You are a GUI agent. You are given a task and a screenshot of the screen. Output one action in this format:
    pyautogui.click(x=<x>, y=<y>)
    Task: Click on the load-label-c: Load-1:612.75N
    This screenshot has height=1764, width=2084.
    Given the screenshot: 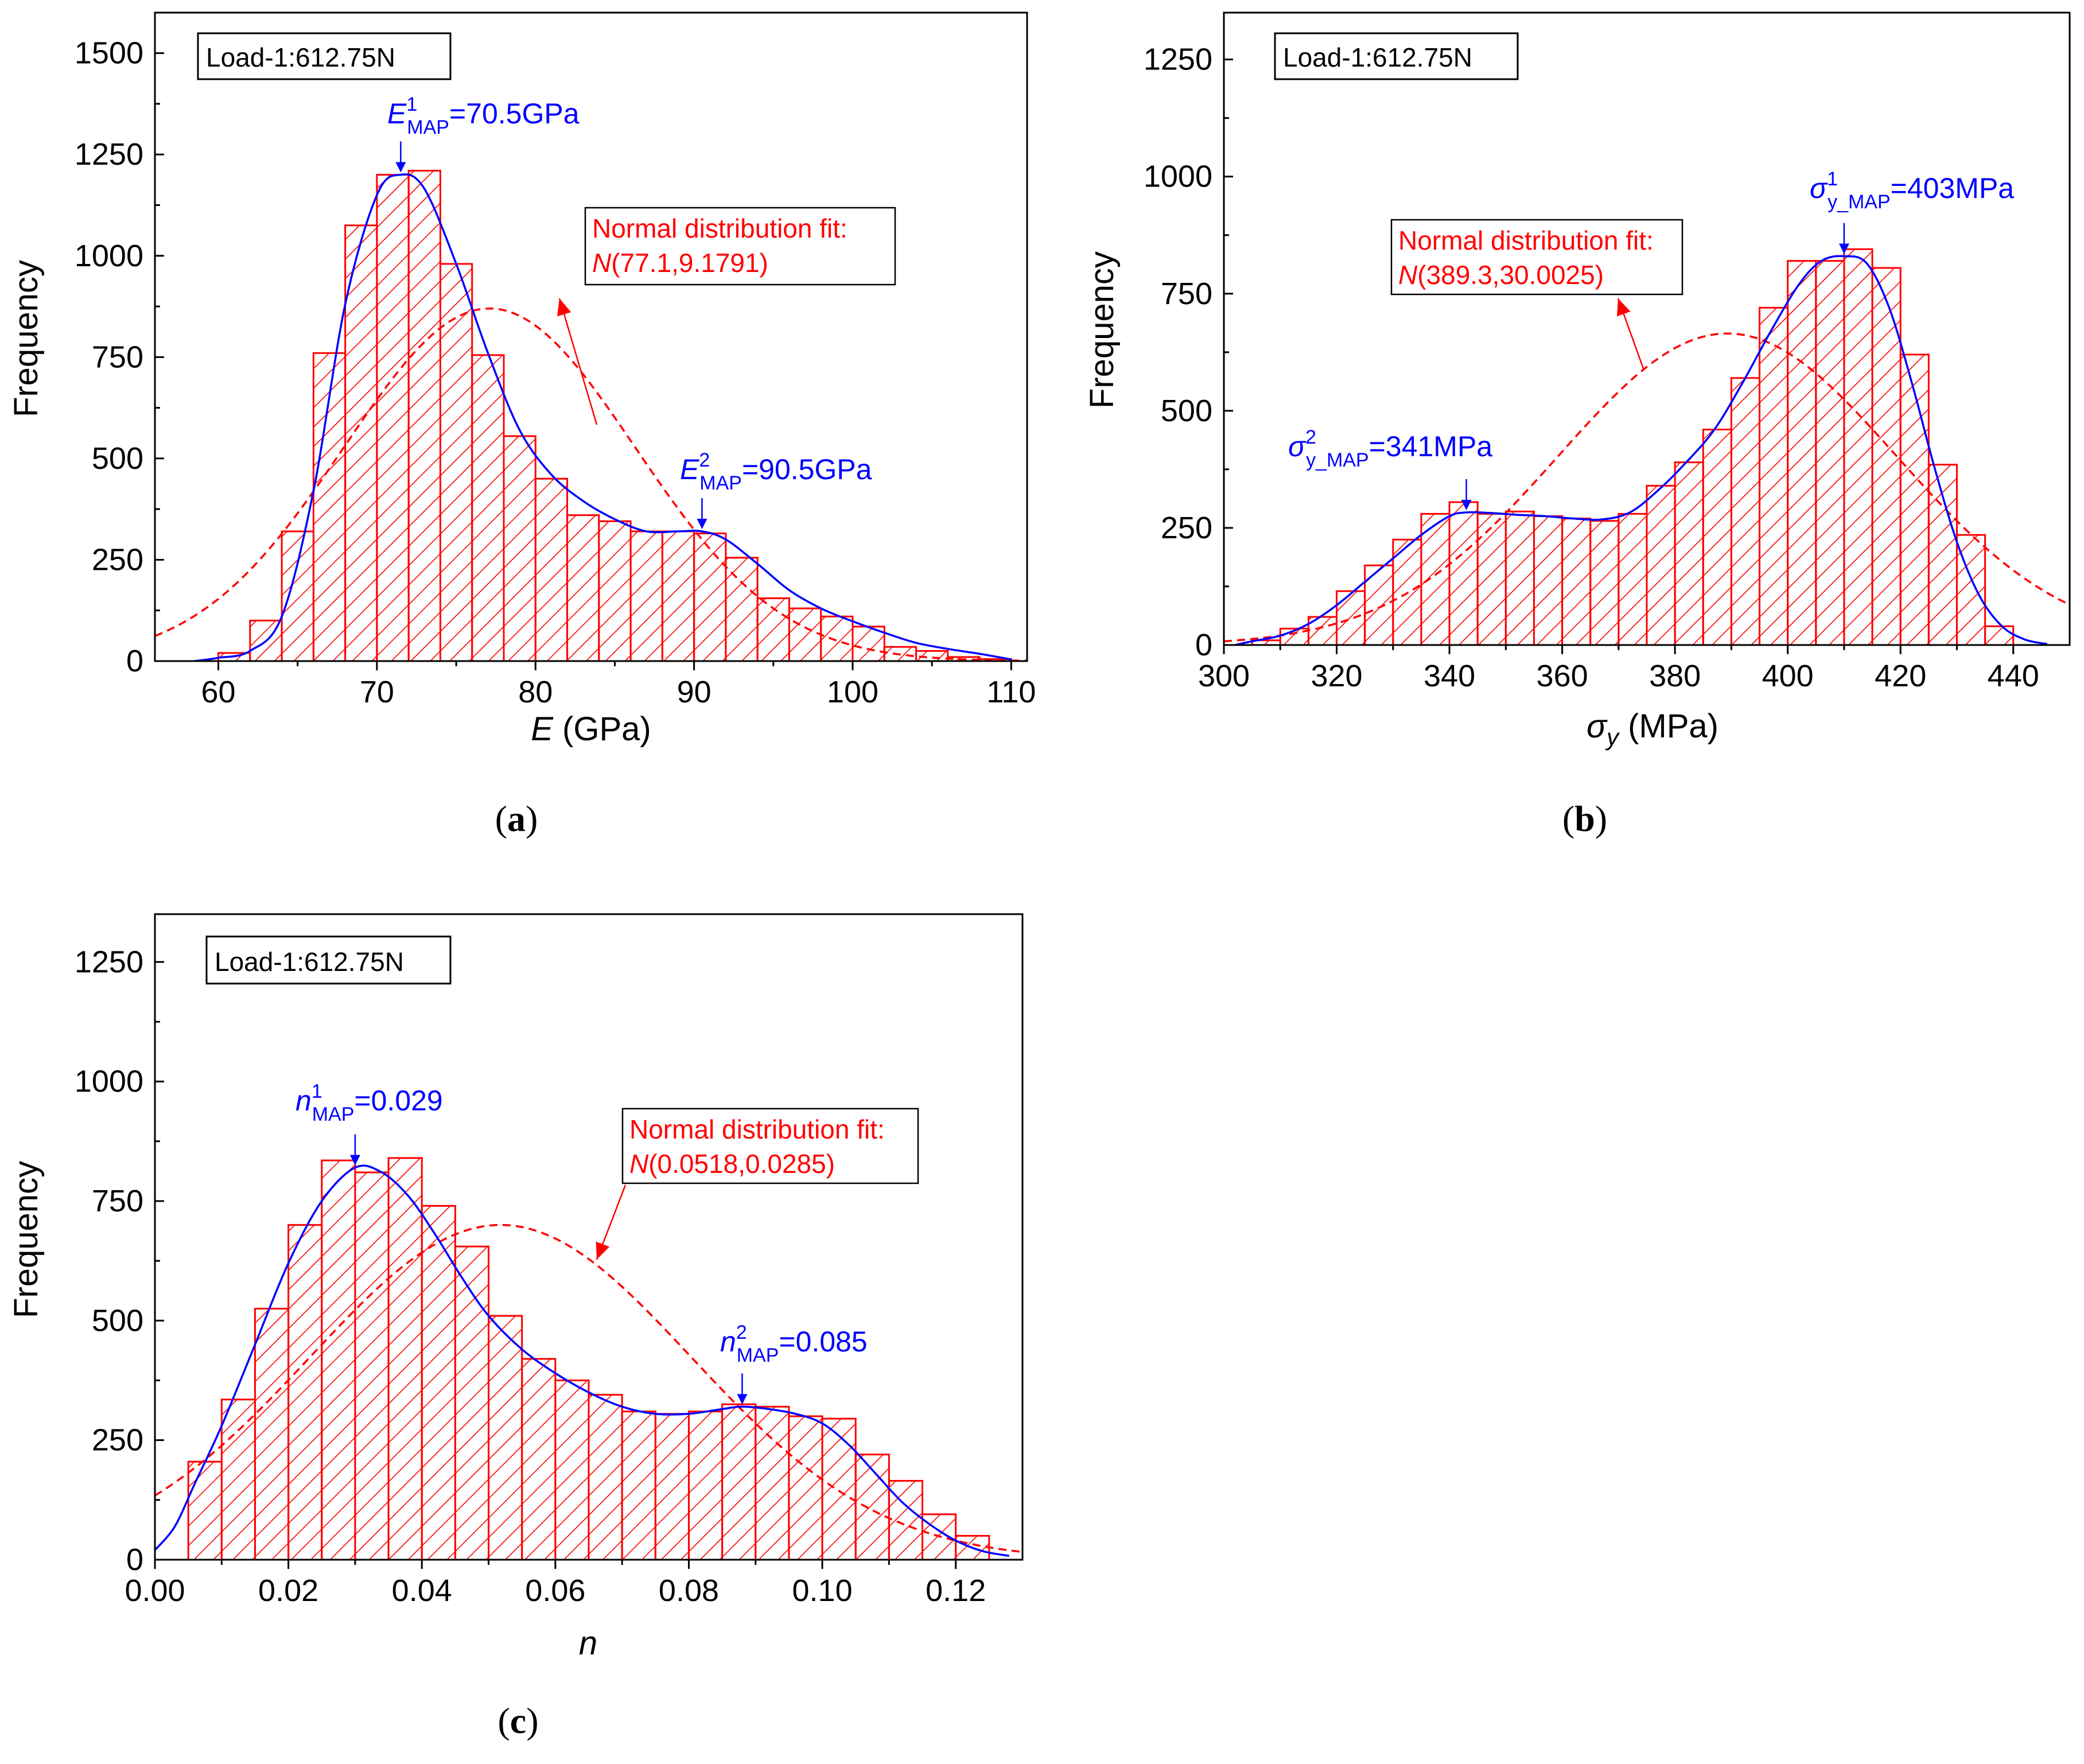 What is the action you would take?
    pyautogui.click(x=309, y=962)
    